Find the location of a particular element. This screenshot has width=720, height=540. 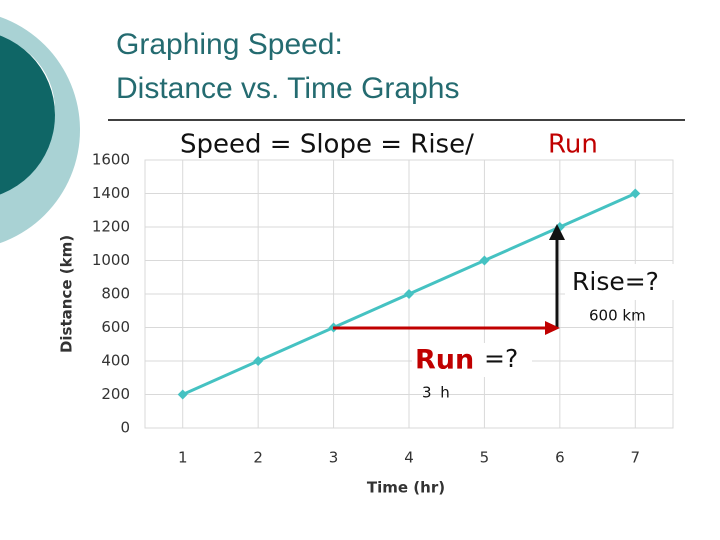

y-tick-label: 800 is located at coordinates (115, 294).